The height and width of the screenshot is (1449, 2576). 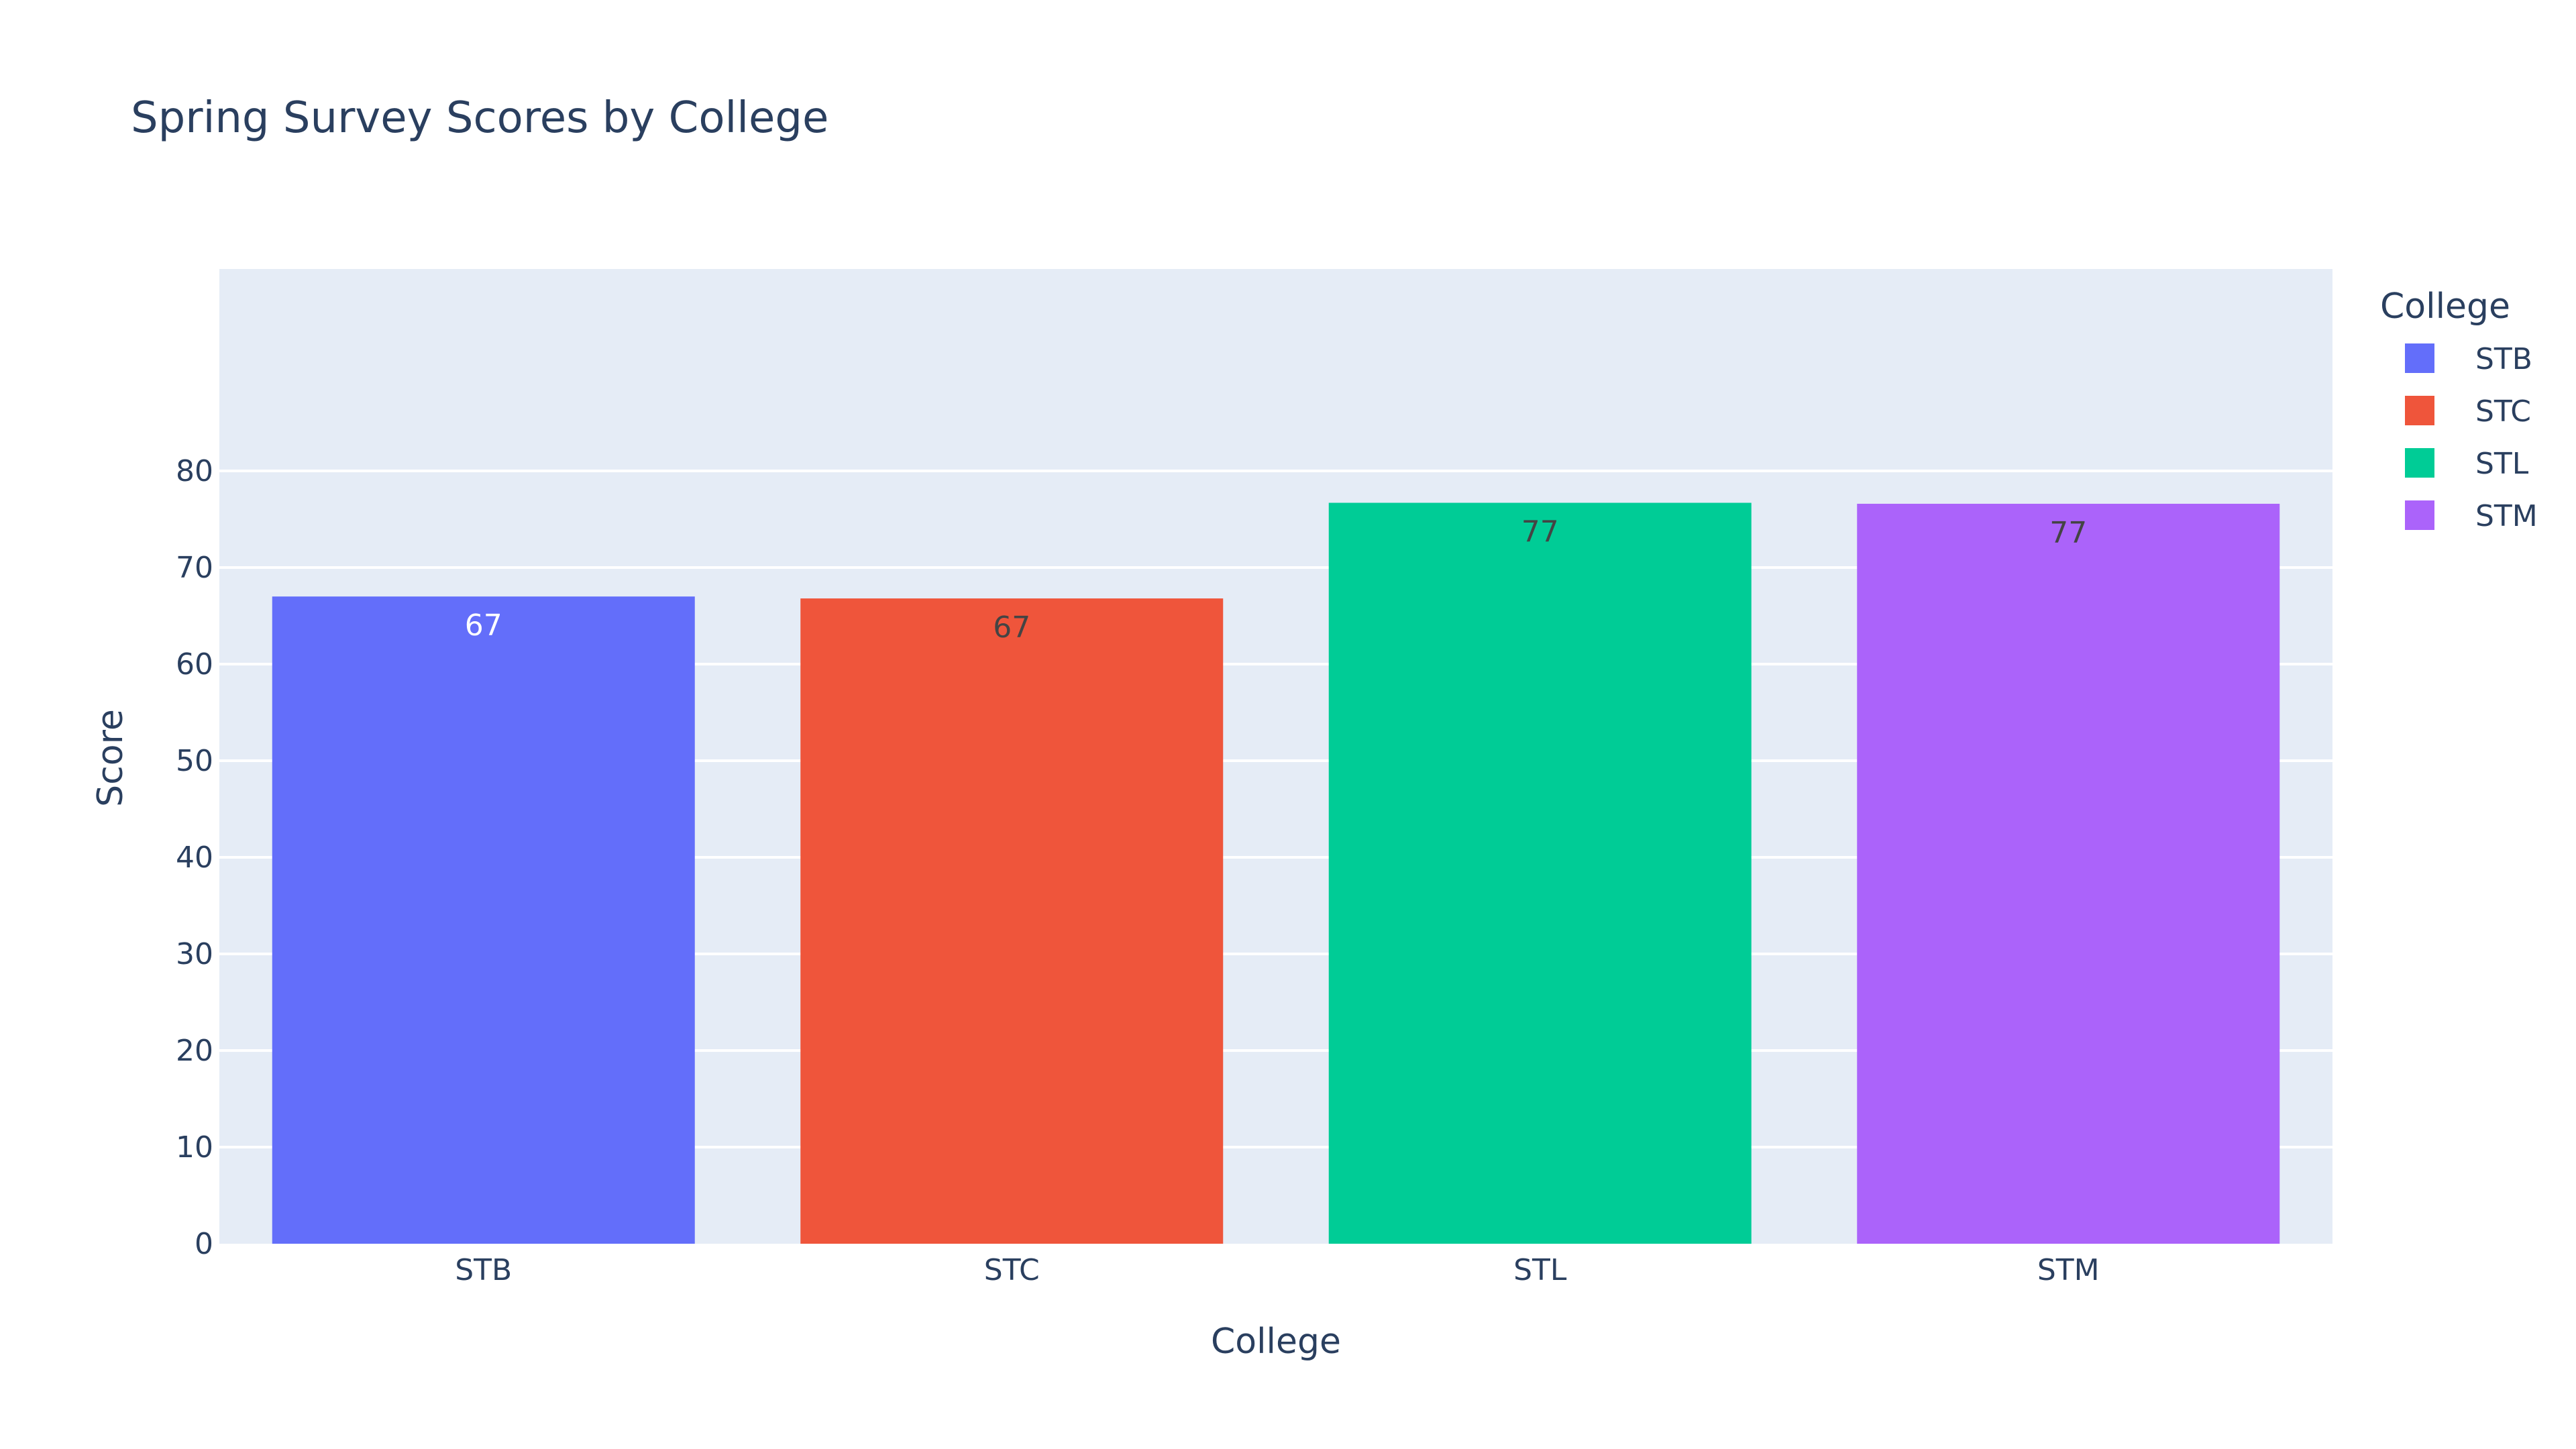 I want to click on bar-stc, so click(x=1012, y=921).